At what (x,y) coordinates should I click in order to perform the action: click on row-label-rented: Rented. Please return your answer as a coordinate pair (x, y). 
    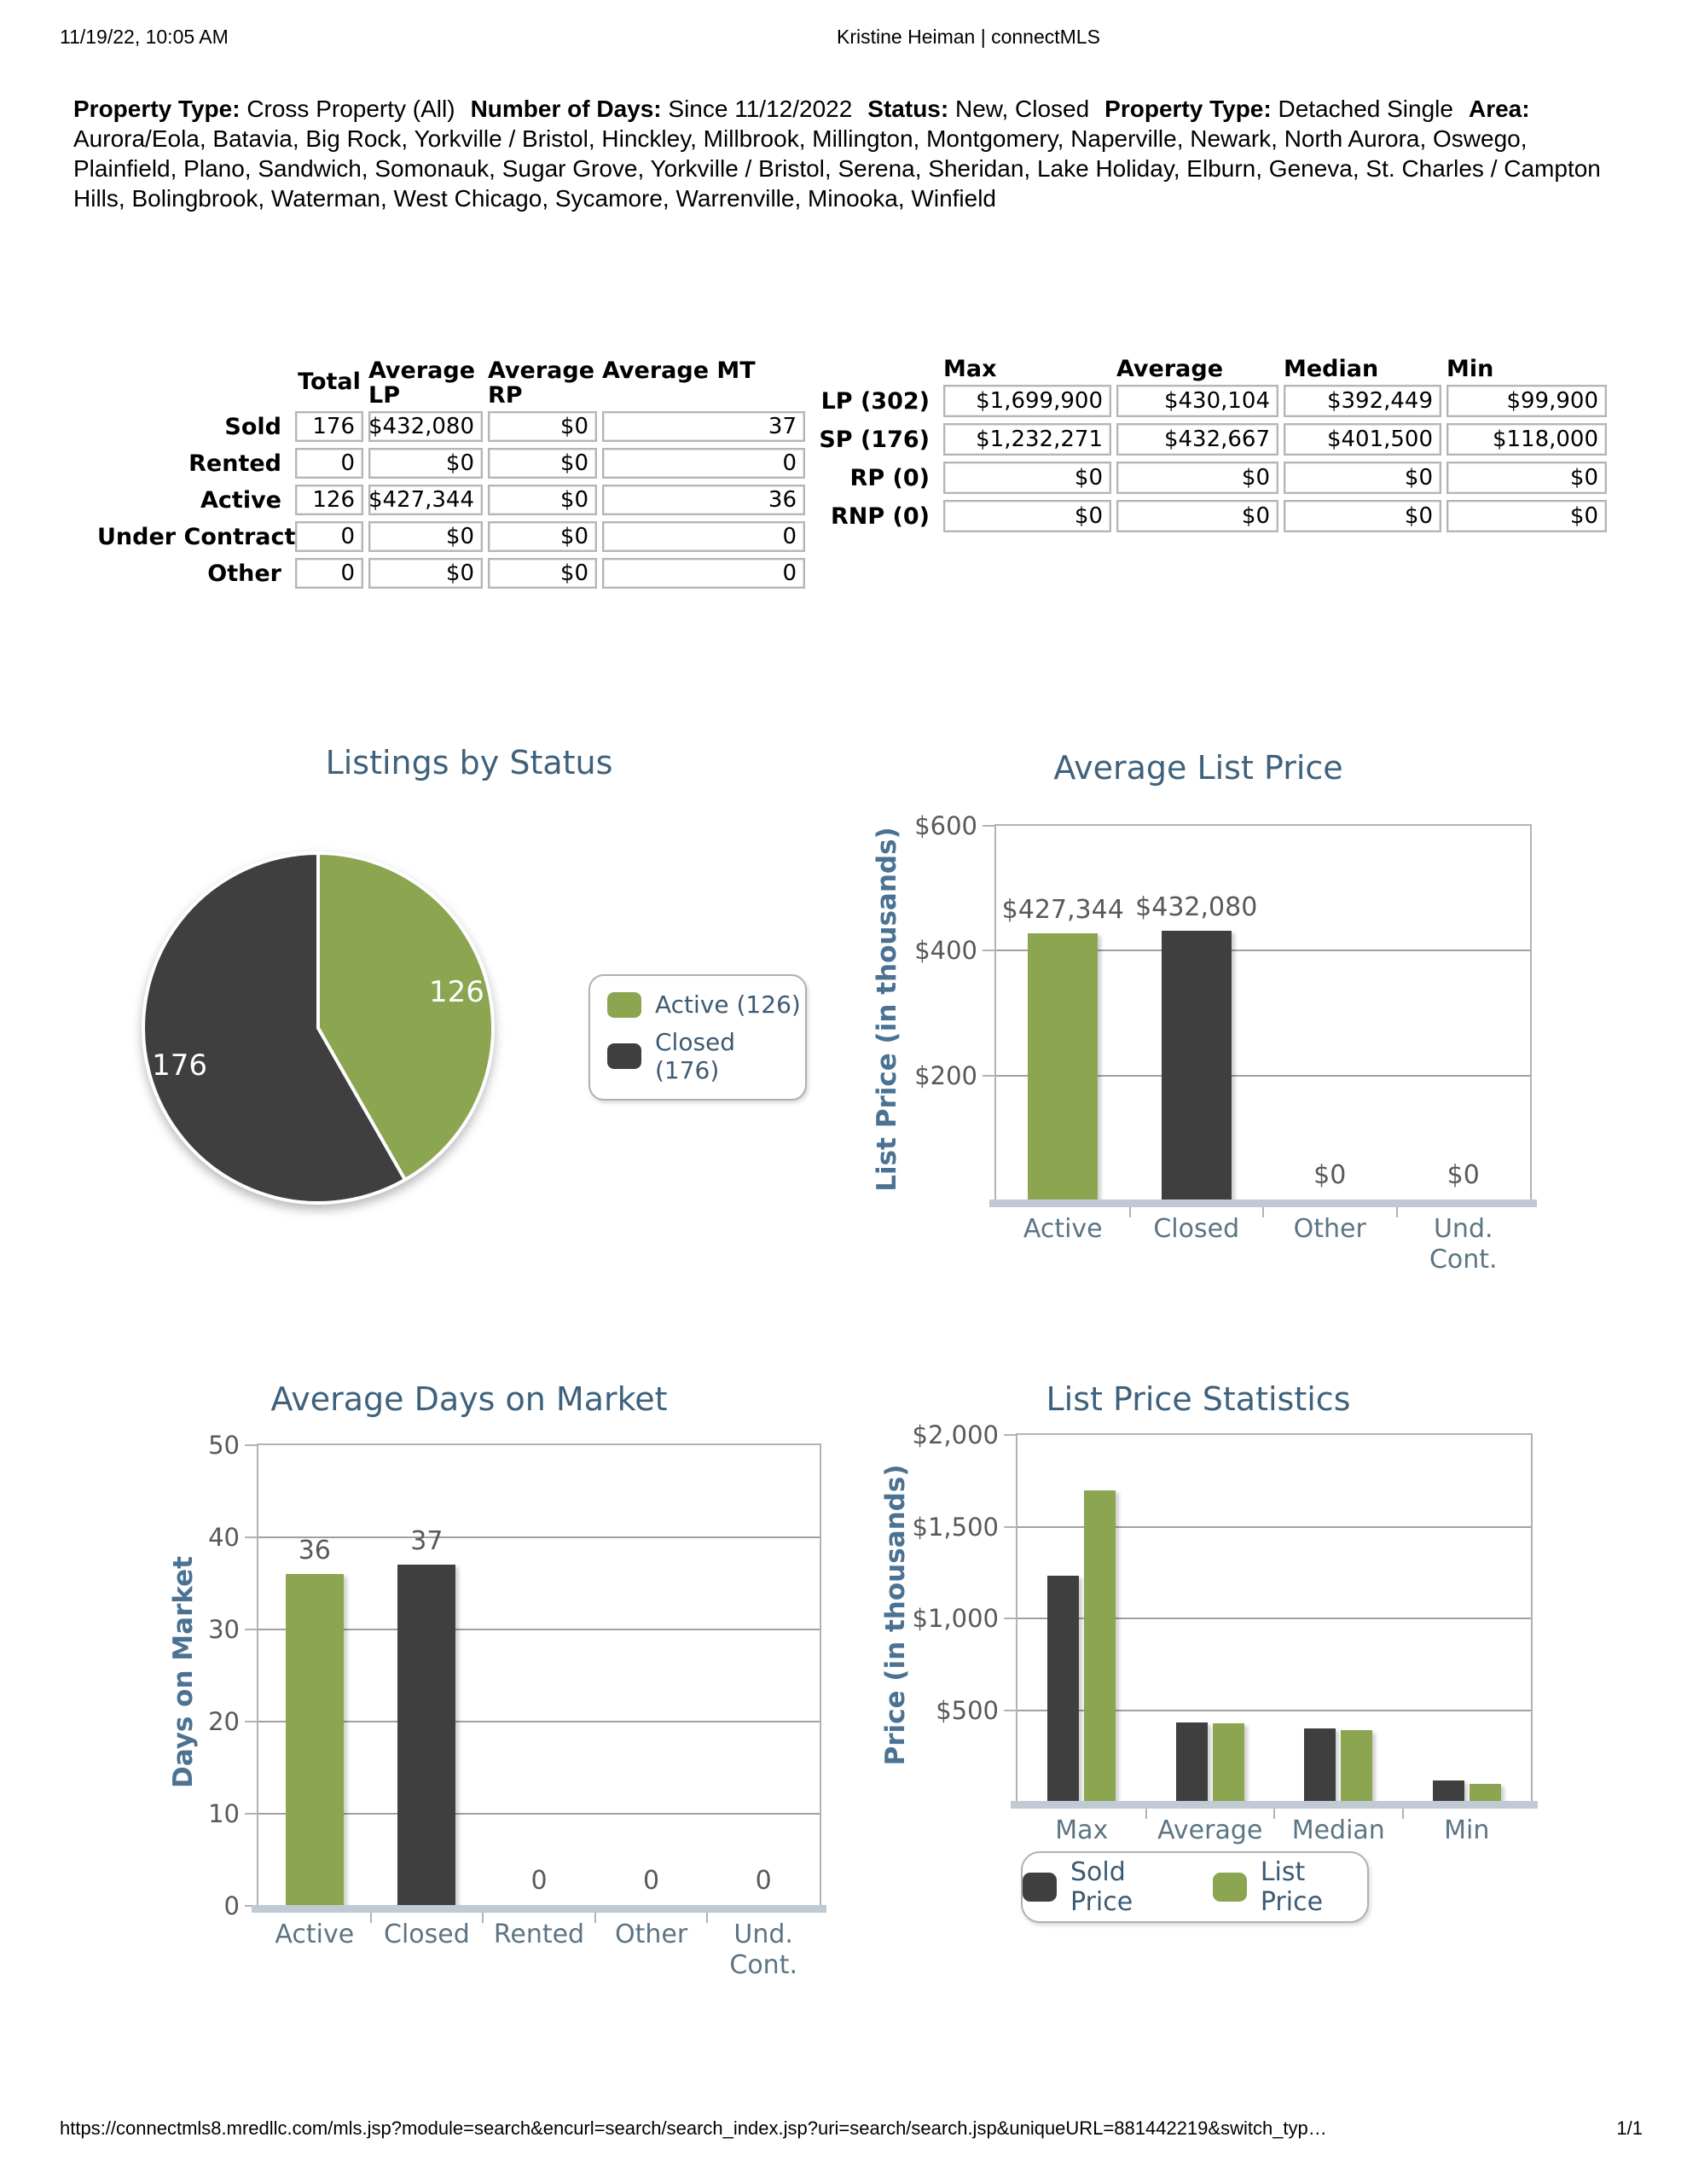
    Looking at the image, I should click on (235, 463).